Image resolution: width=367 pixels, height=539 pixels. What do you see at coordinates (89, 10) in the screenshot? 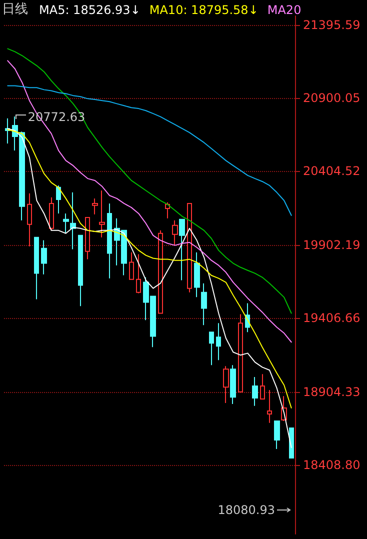
I see `text: MA5: 18526.93↓` at bounding box center [89, 10].